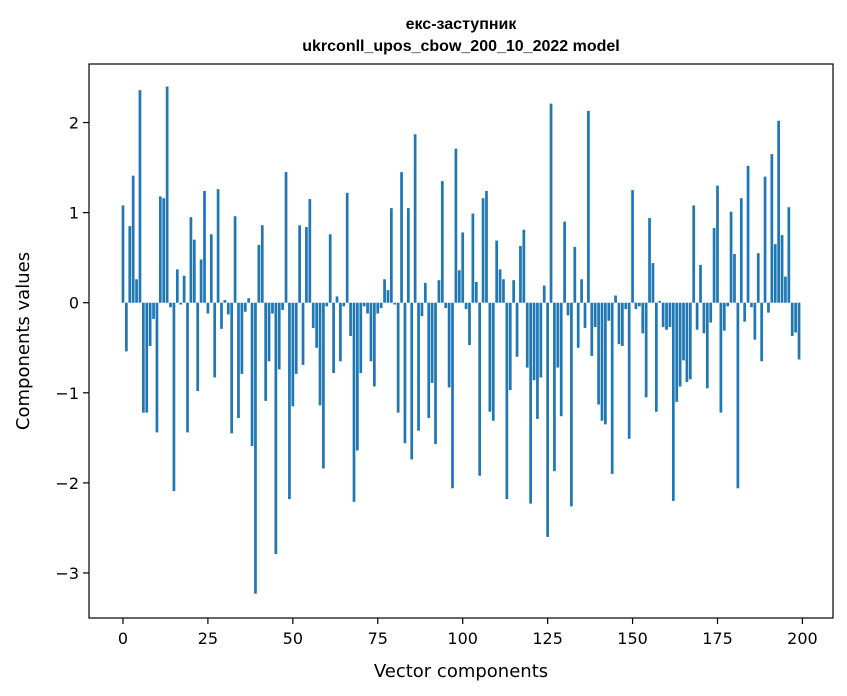 Image resolution: width=847 pixels, height=696 pixels. I want to click on x-tick-label: 50, so click(293, 638).